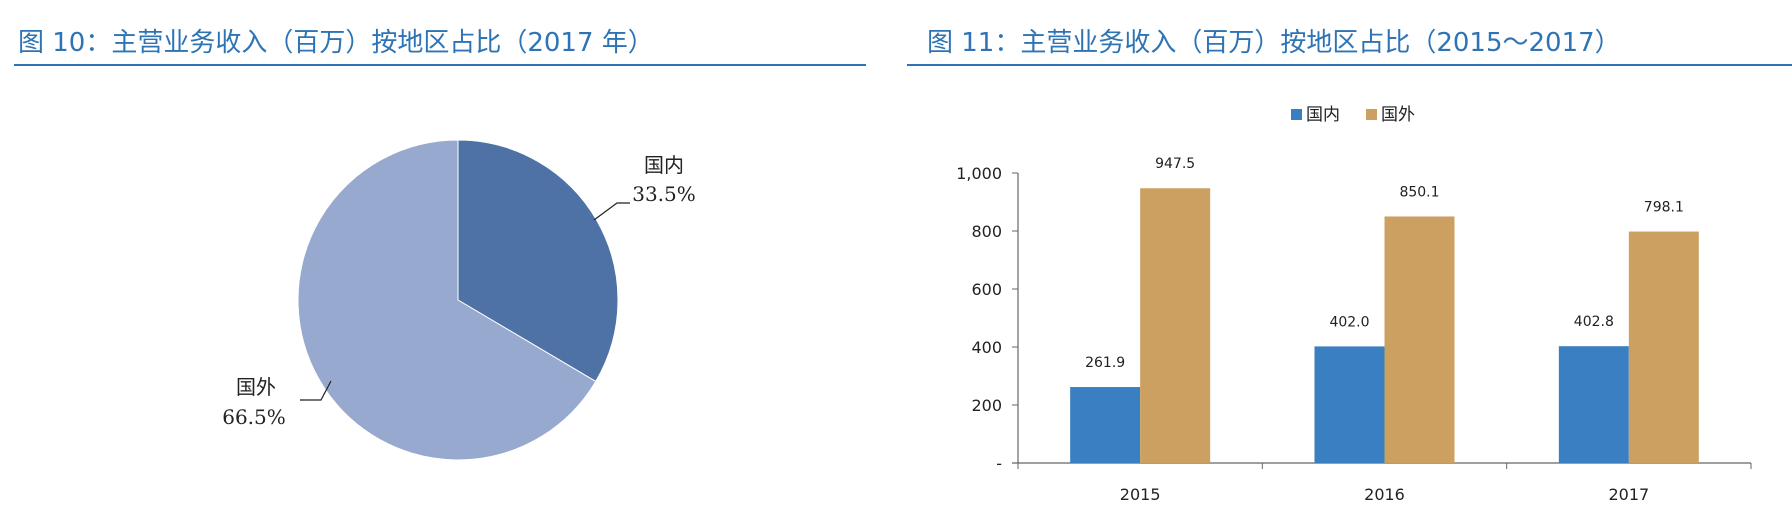  I want to click on bar-foreign-2017, so click(1663, 347).